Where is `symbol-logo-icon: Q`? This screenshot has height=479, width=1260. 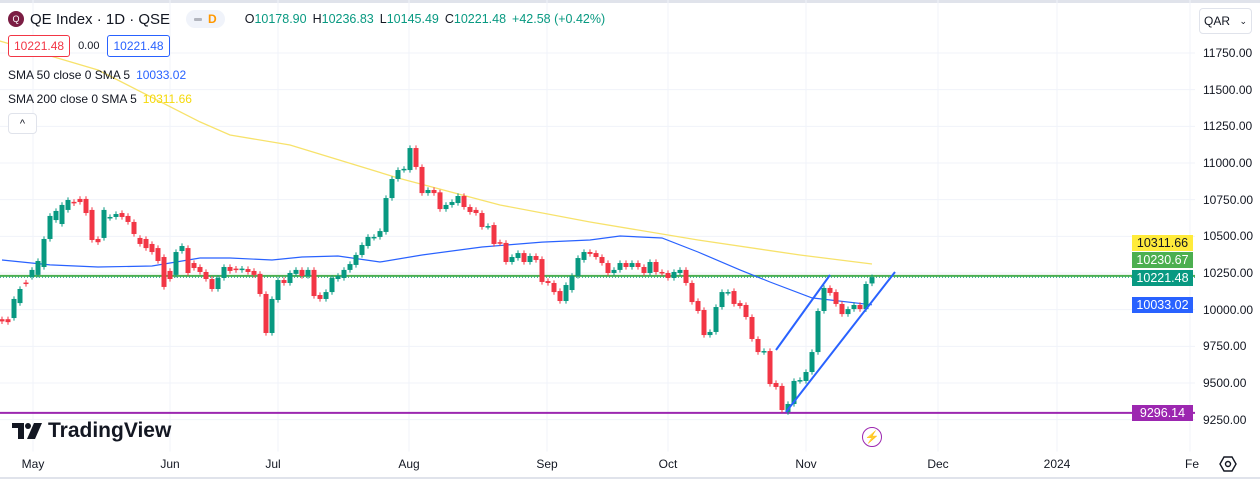 symbol-logo-icon: Q is located at coordinates (16, 19).